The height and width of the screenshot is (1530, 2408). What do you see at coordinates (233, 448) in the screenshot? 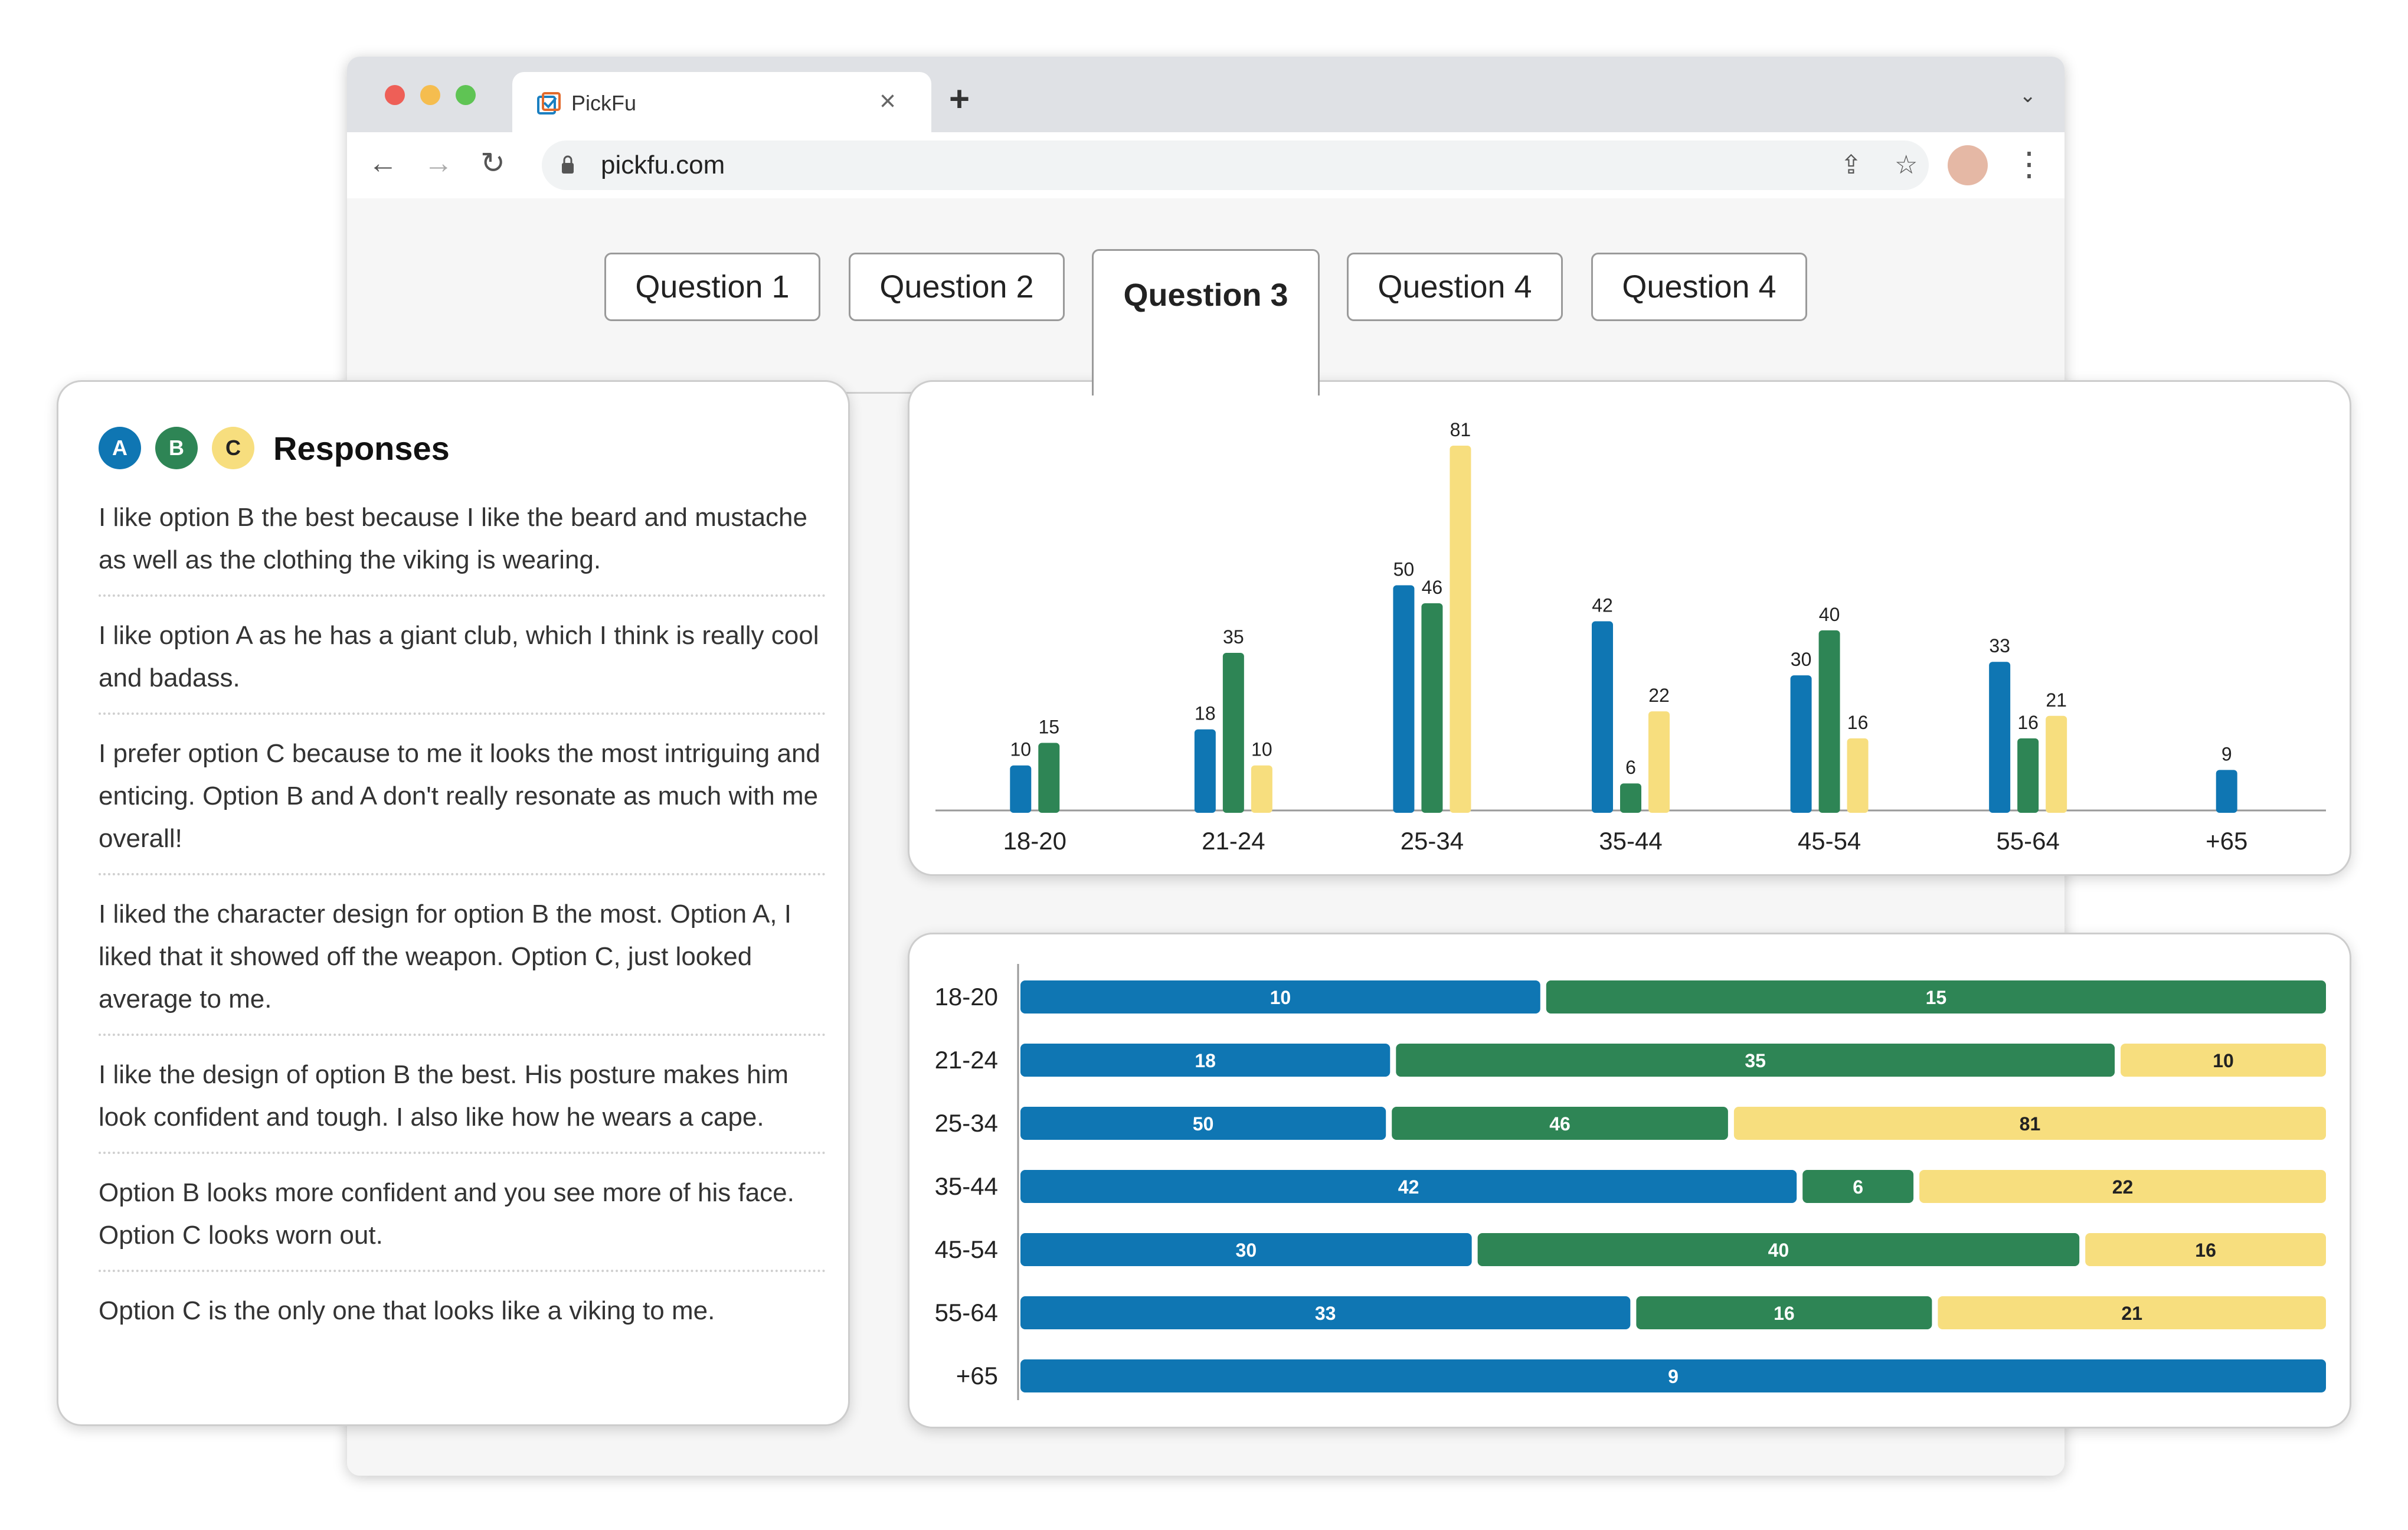
I see `option-c-badge: C` at bounding box center [233, 448].